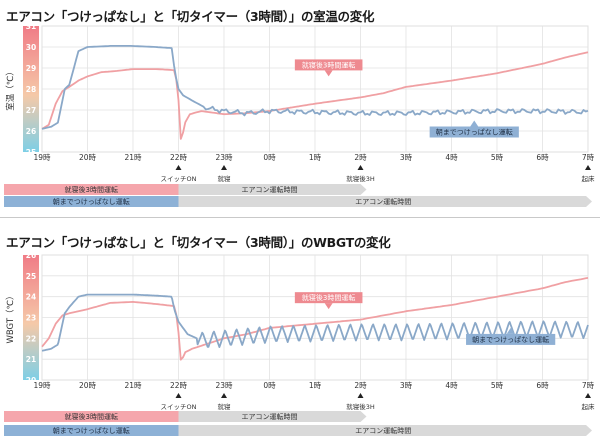 This screenshot has height=439, width=600. I want to click on y-tick-label: 21, so click(31, 359).